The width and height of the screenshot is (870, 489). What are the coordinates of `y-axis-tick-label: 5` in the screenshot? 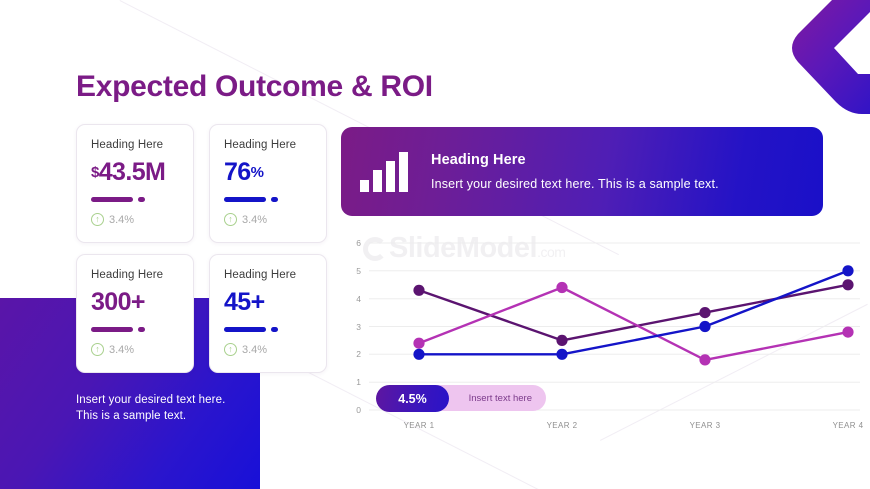 It's located at (358, 270).